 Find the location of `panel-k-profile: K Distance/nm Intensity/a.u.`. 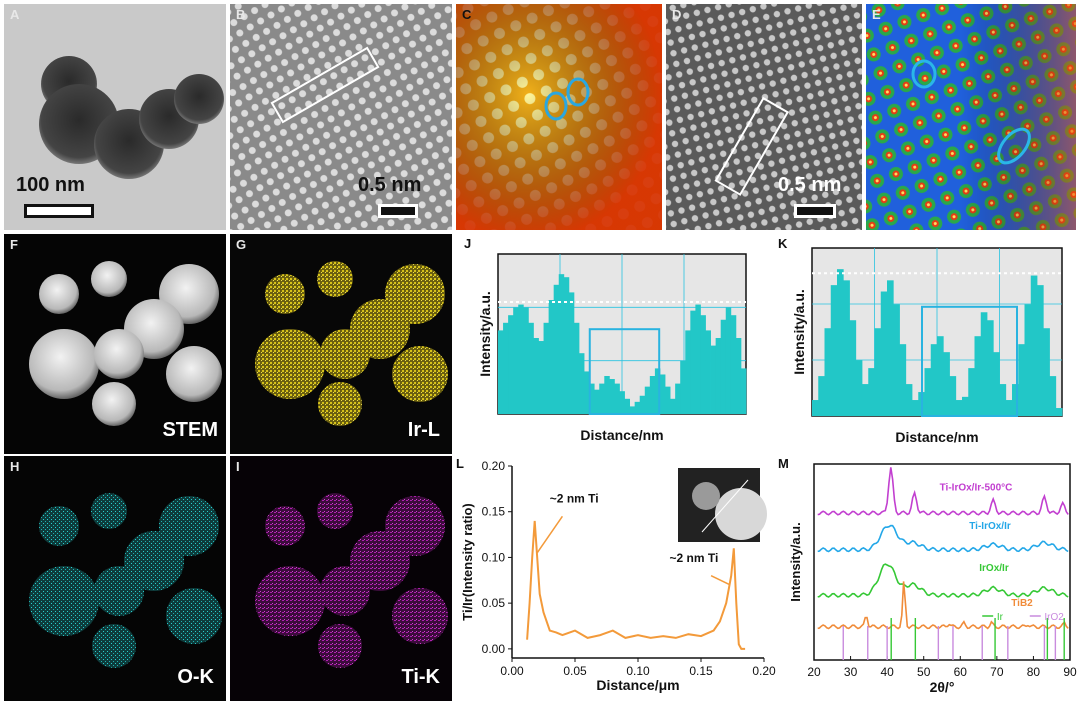

panel-k-profile: K Distance/nm Intensity/a.u. is located at coordinates (923, 344).